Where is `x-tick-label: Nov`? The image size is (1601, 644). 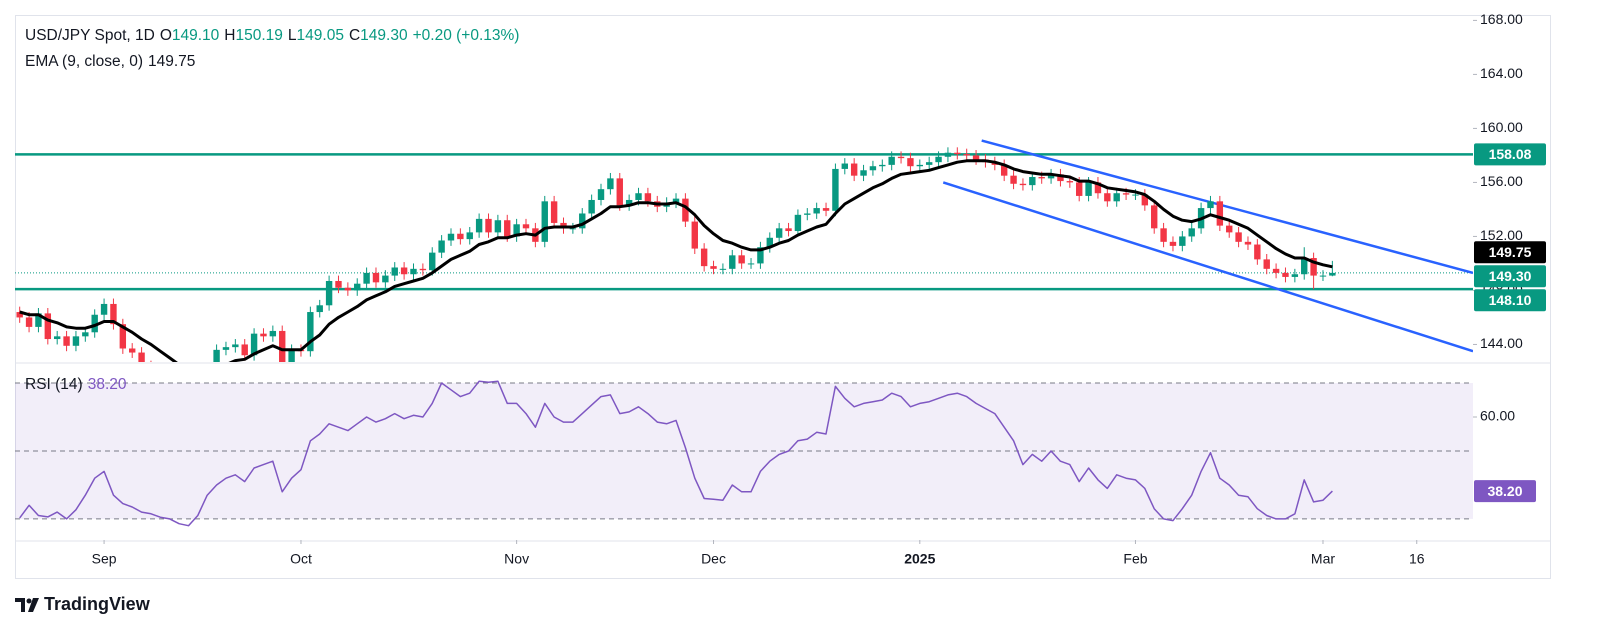
x-tick-label: Nov is located at coordinates (516, 559).